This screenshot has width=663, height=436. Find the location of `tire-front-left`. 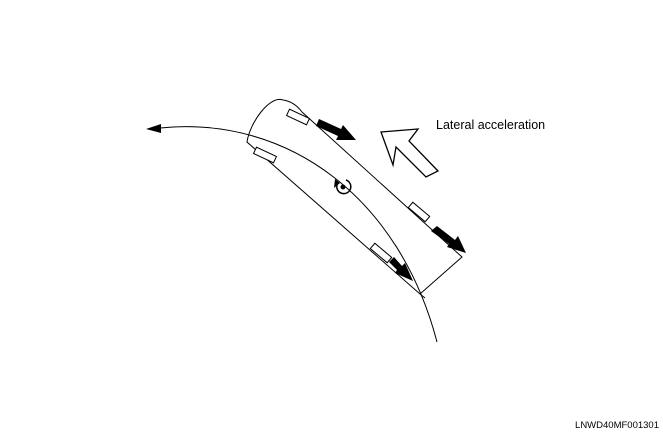

tire-front-left is located at coordinates (265, 155).